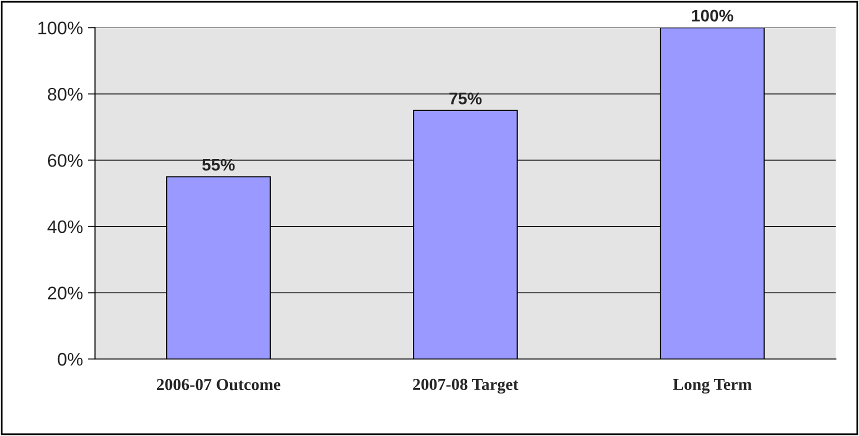  Describe the element at coordinates (65, 160) in the screenshot. I see `y-tick-label: 60%` at that location.